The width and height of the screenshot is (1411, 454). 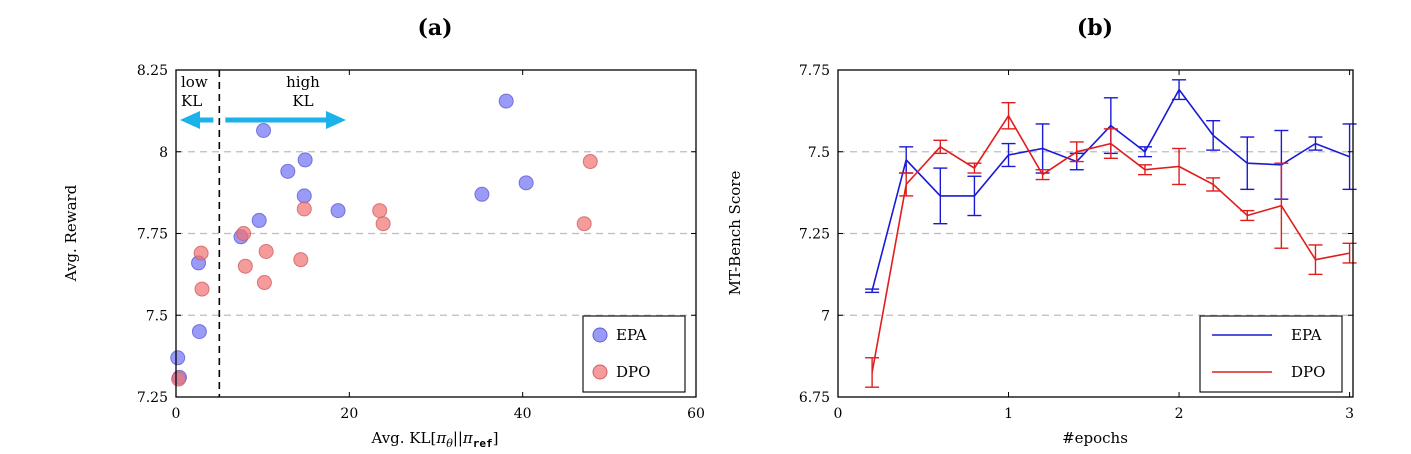 What do you see at coordinates (163, 153) in the screenshot?
I see `panel-a-y-tick-label: 8` at bounding box center [163, 153].